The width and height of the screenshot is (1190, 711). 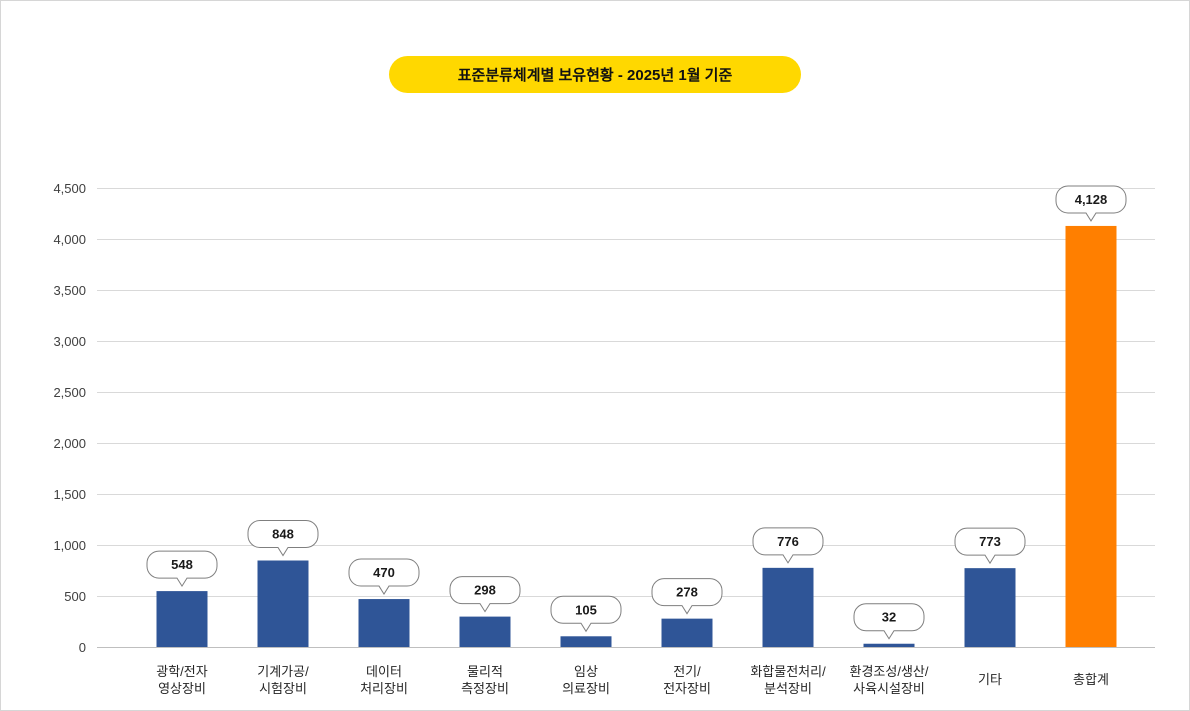 I want to click on x-tick-label-line: 기타, so click(x=990, y=679).